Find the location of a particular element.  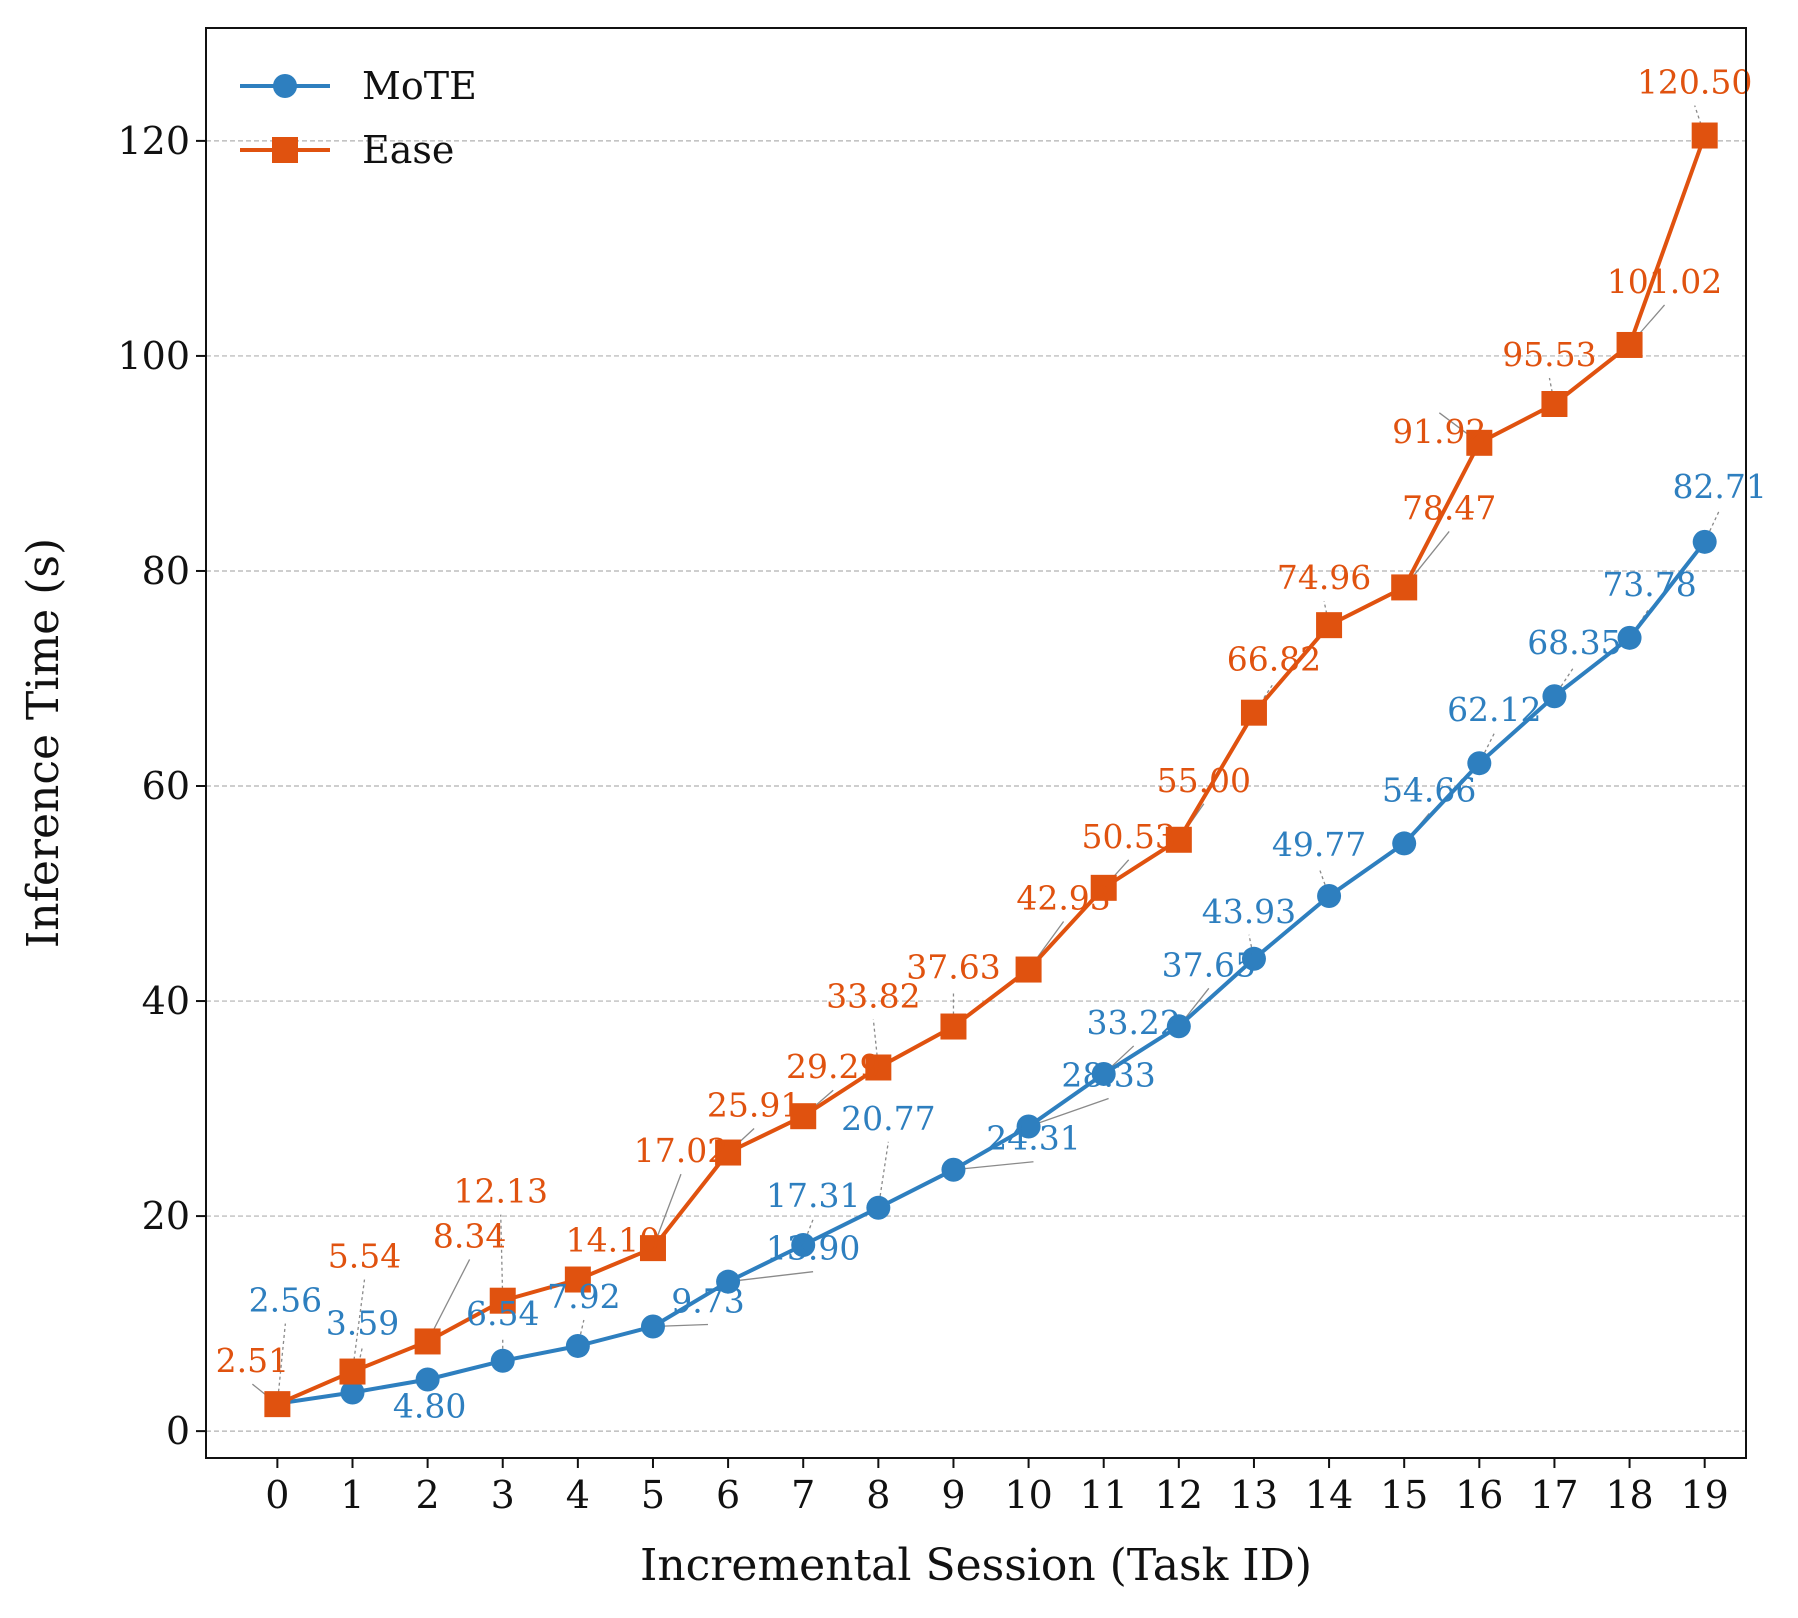

x-tick-label: 3 is located at coordinates (503, 1495).